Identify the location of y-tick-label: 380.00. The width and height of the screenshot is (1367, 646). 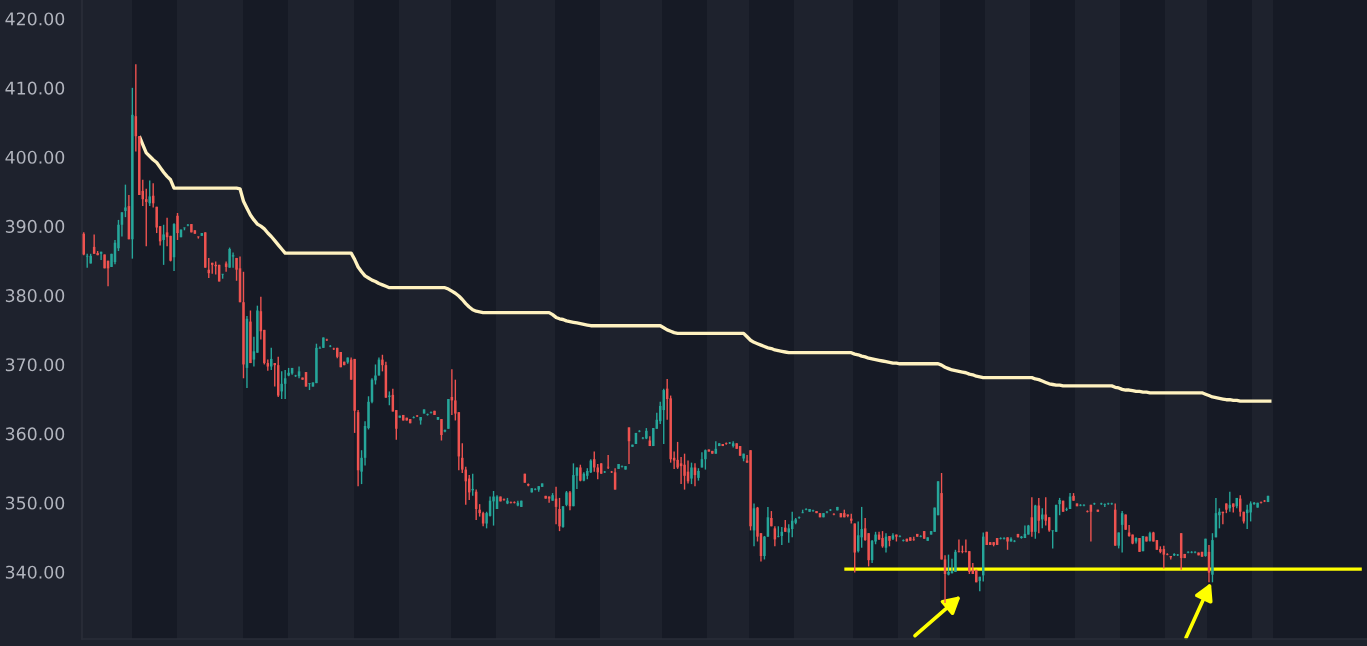
(35, 296).